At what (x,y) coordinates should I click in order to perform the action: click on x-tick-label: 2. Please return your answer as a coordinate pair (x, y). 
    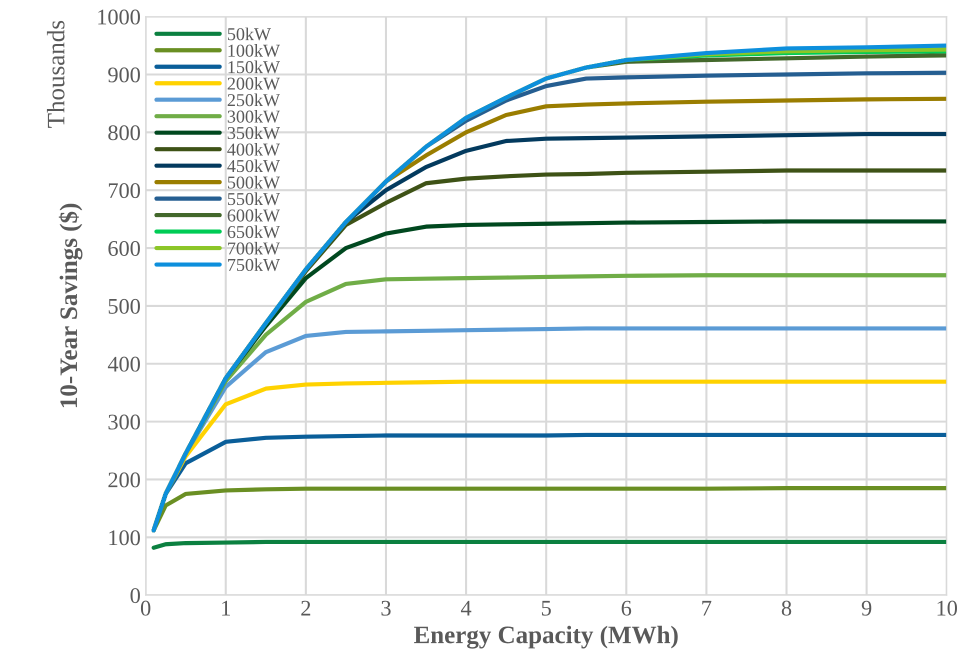
    Looking at the image, I should click on (305, 608).